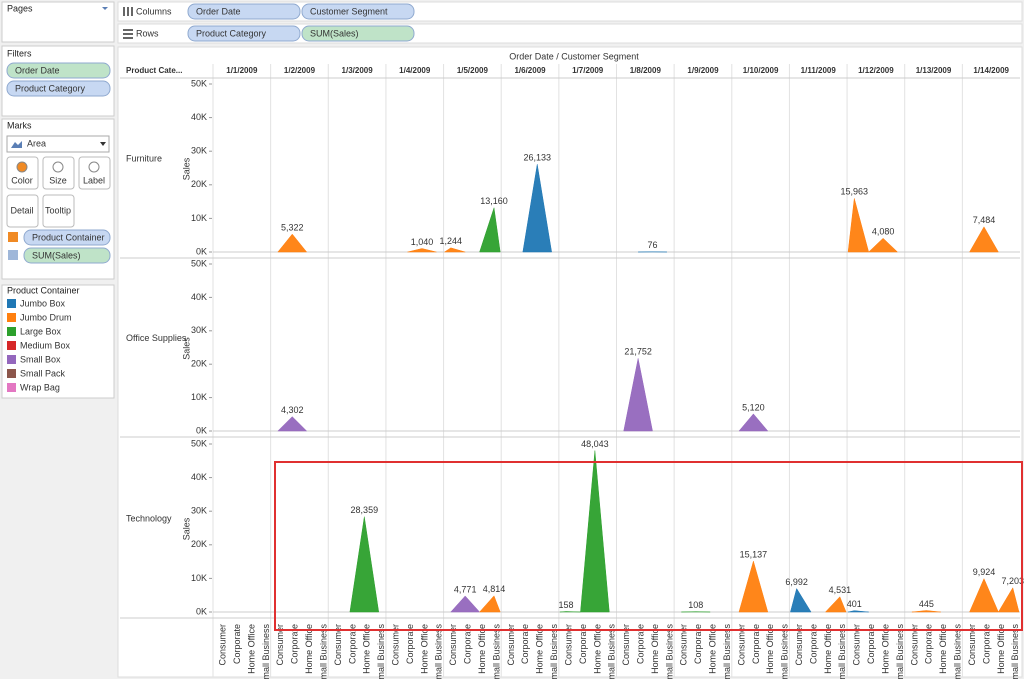 This screenshot has width=1024, height=679. What do you see at coordinates (103, 144) in the screenshot?
I see `dropdown-arrow` at bounding box center [103, 144].